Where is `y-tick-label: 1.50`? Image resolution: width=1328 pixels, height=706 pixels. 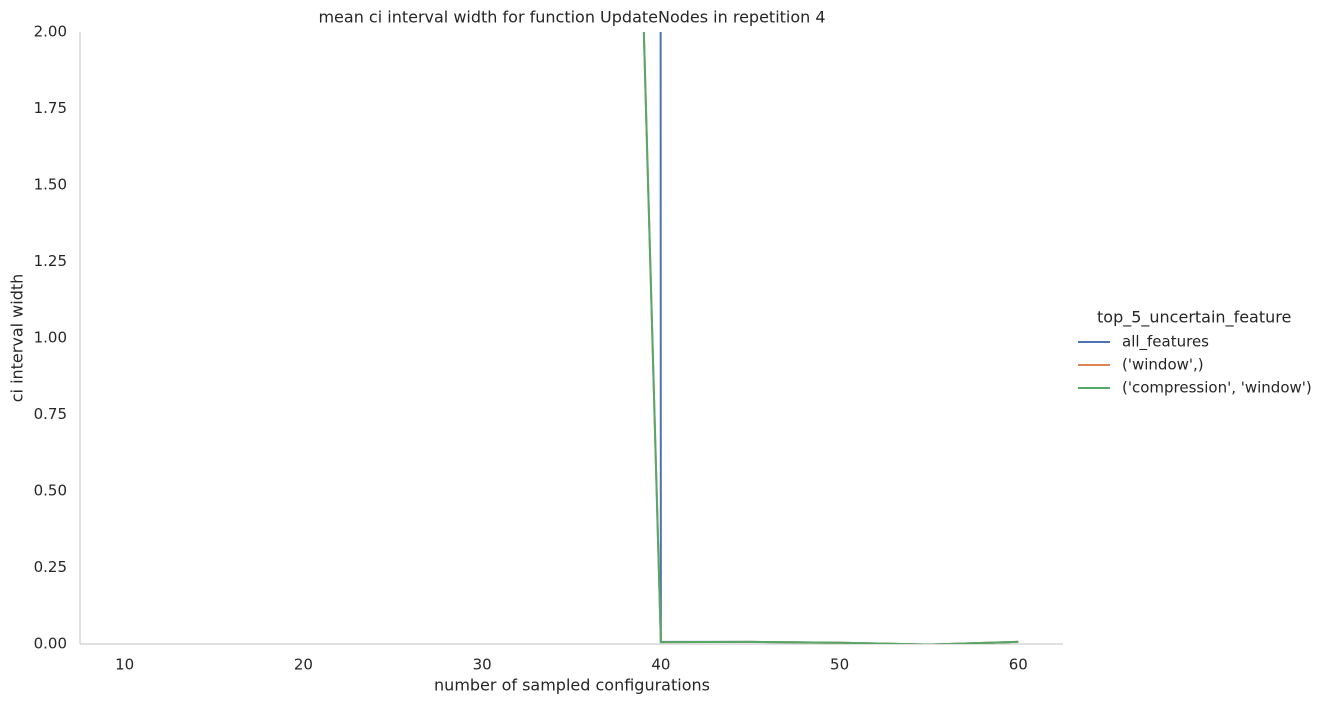
y-tick-label: 1.50 is located at coordinates (50, 185).